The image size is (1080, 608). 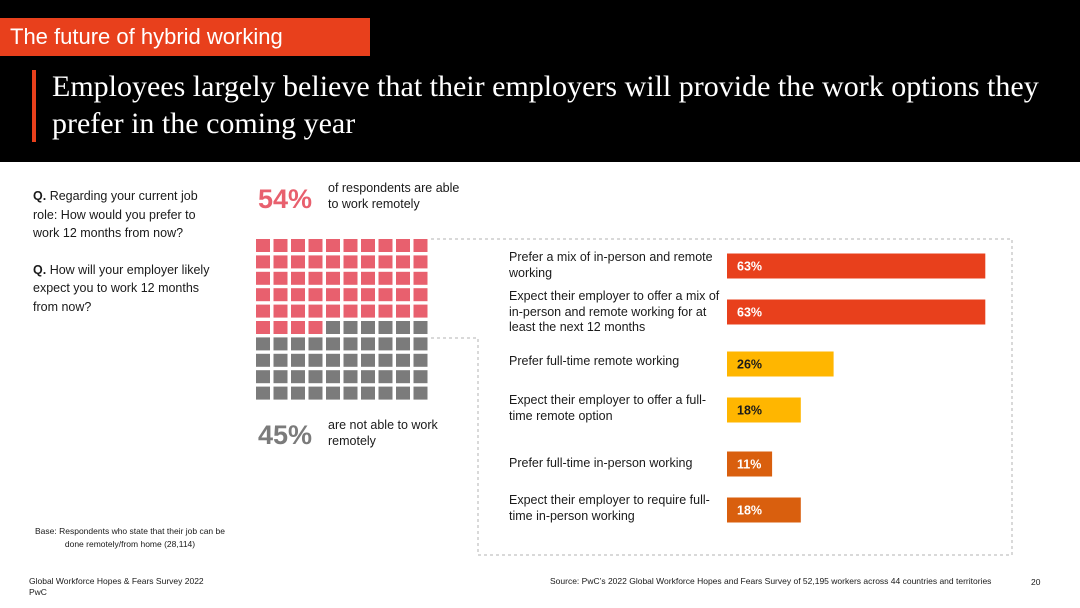 What do you see at coordinates (749, 267) in the screenshot?
I see `bar-value-label-0: 63%` at bounding box center [749, 267].